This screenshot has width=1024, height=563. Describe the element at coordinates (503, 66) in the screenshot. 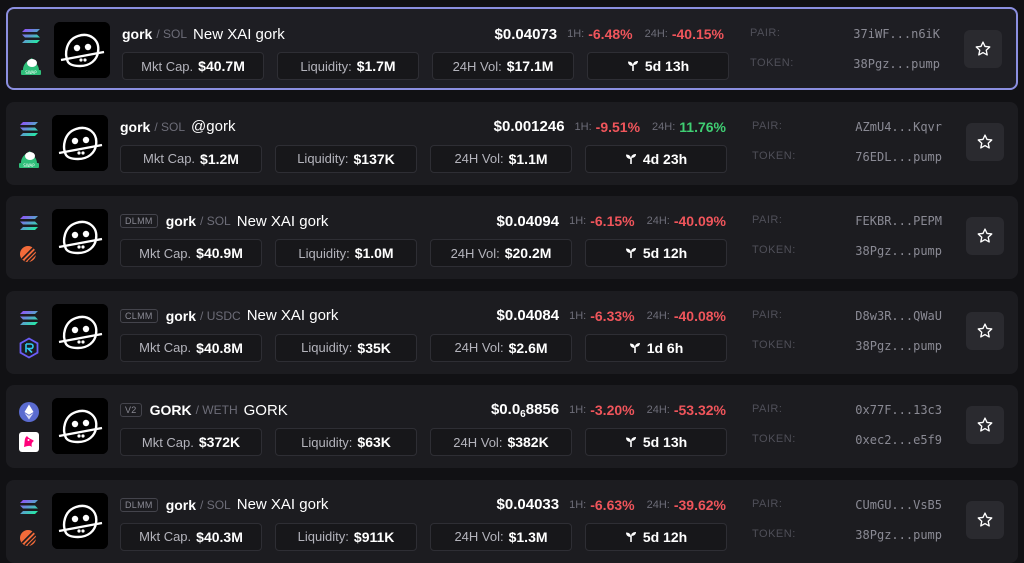

I see `volume-box: 24H Vol: $17.1M` at that location.